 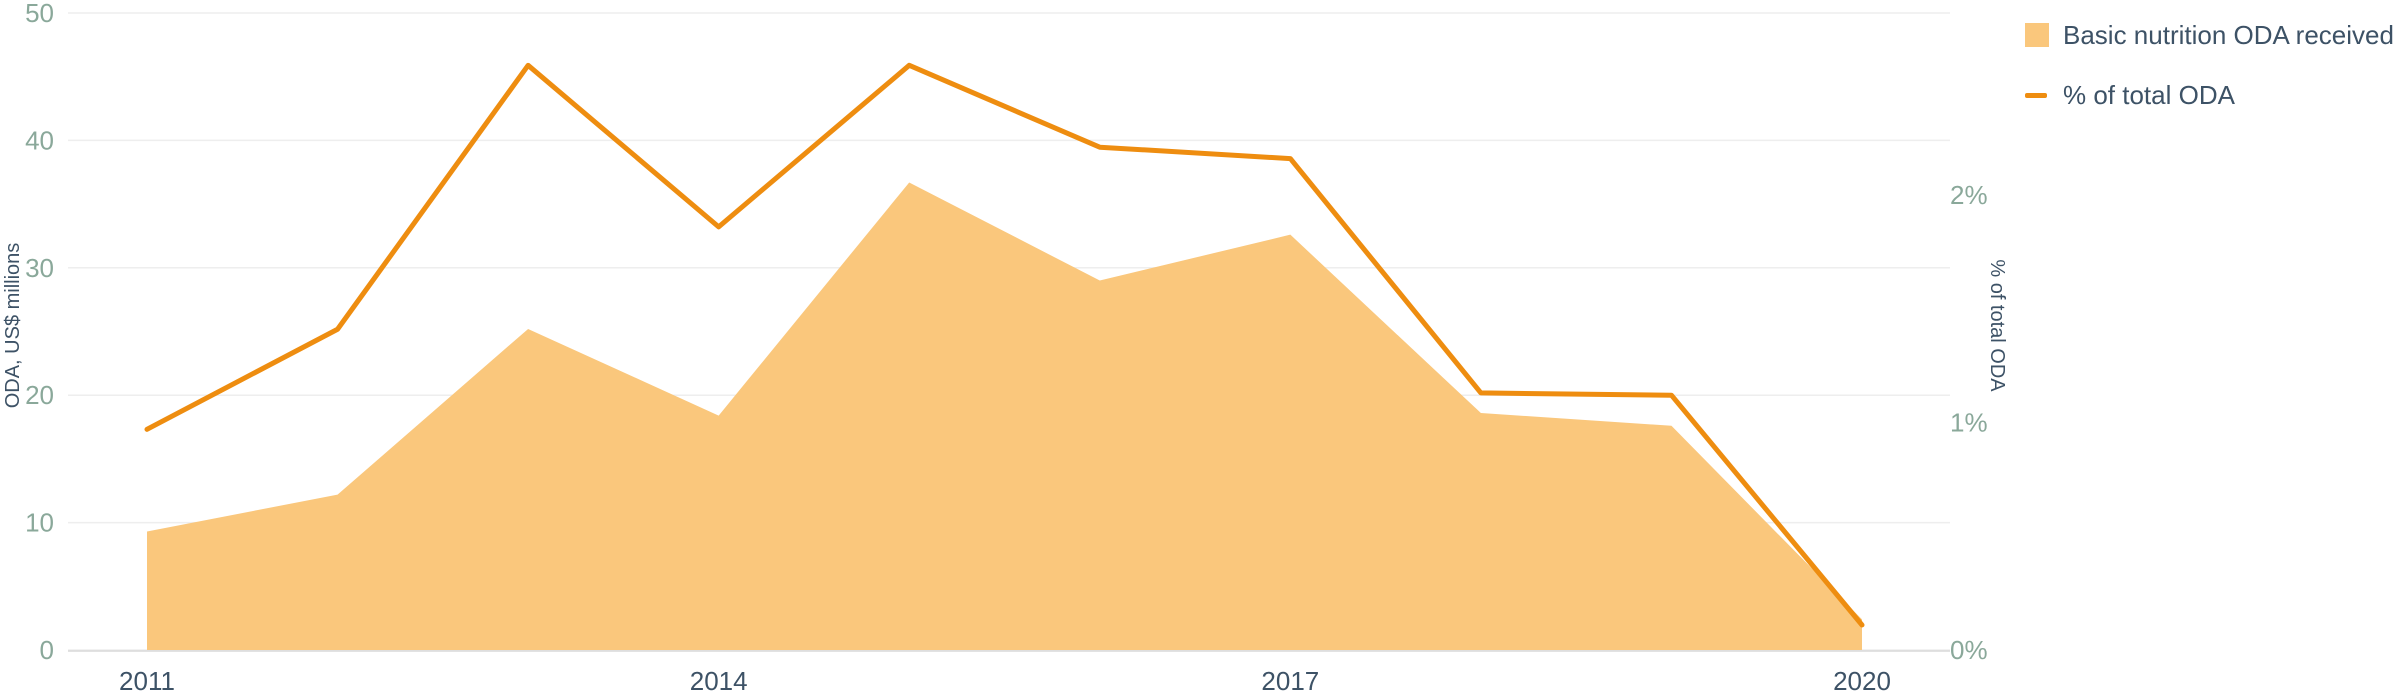 I want to click on legend-swatch-line, so click(x=2036, y=95).